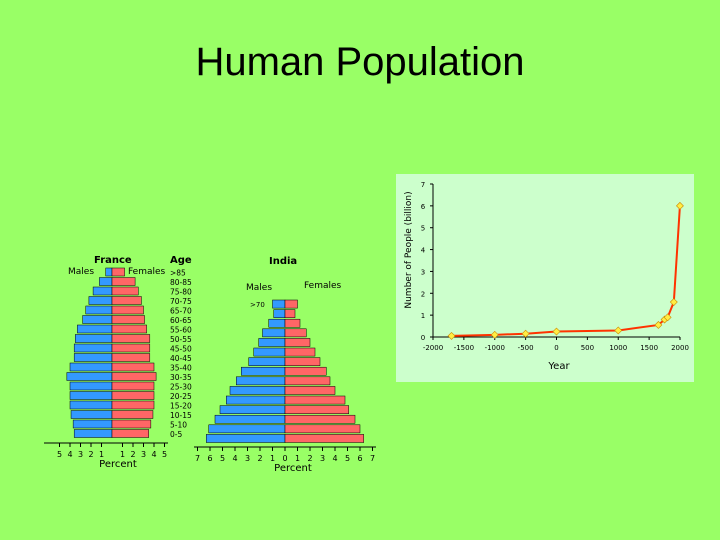 This screenshot has height=540, width=720. Describe the element at coordinates (80, 454) in the screenshot. I see `france-x-tick-label: 3` at that location.